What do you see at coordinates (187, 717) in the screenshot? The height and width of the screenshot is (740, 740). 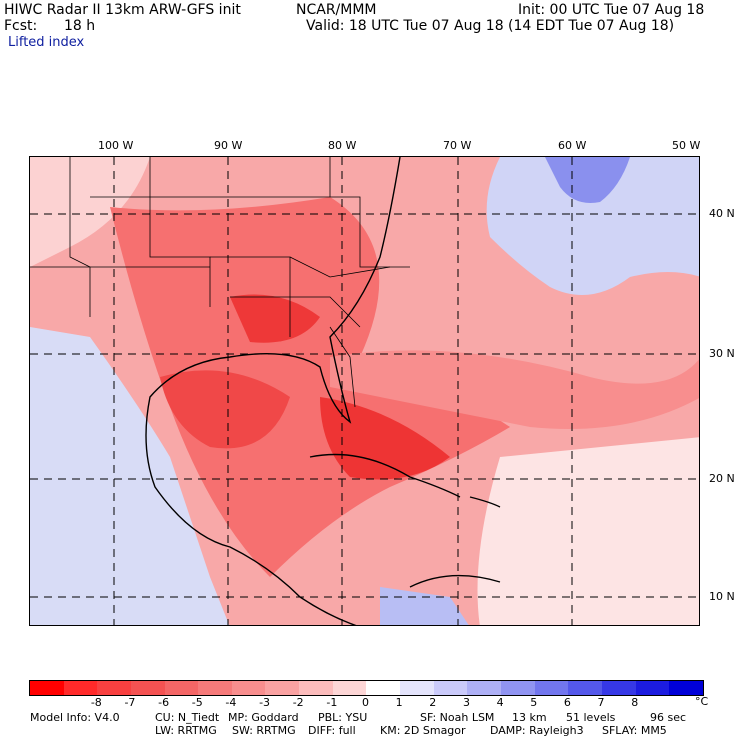 I see `model-info-cumulus: CU: N_Tiedt` at bounding box center [187, 717].